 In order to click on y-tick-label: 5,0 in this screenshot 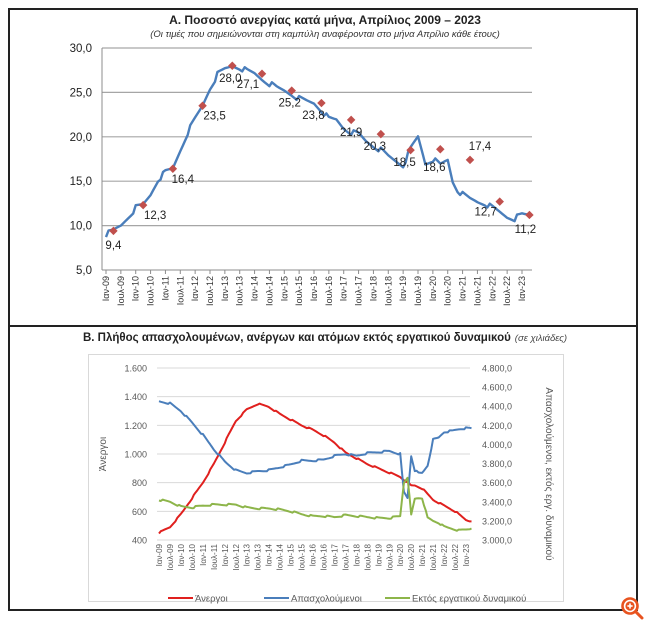, I will do `click(84, 271)`.